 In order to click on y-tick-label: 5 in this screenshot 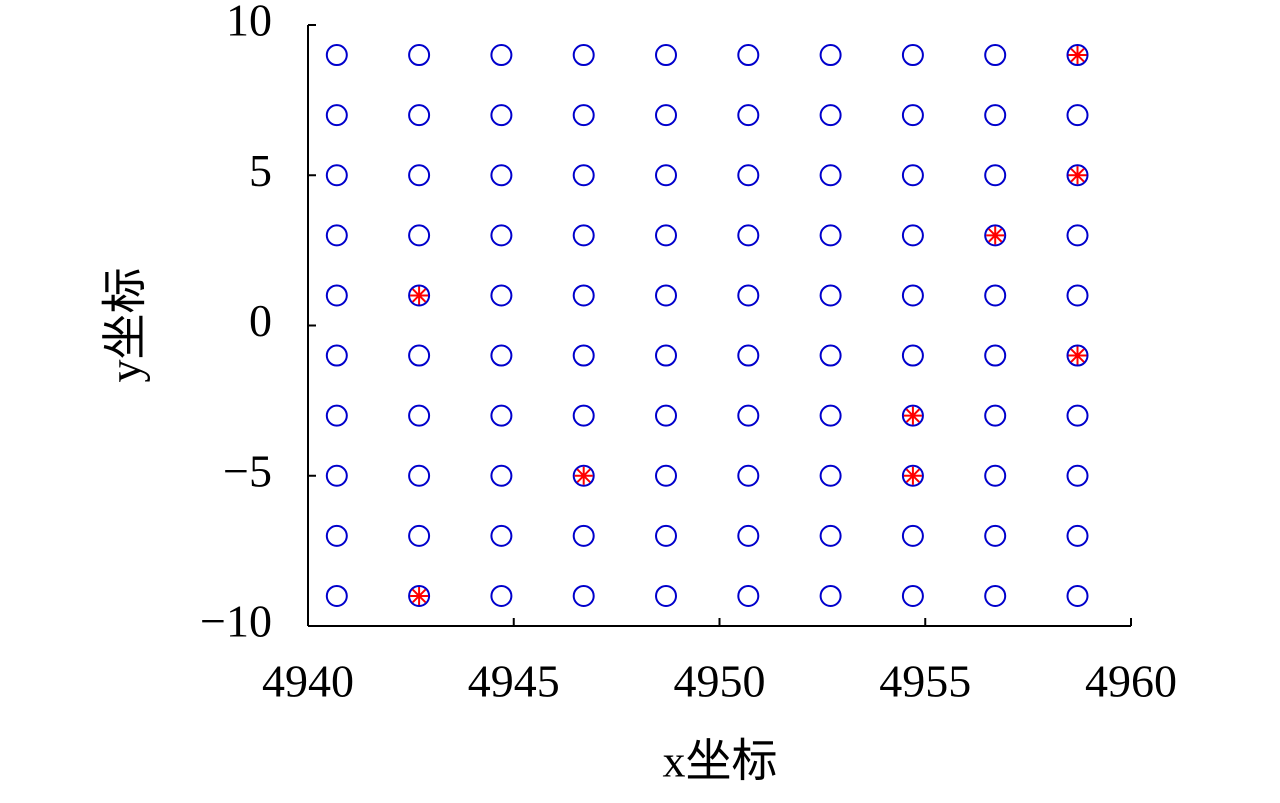, I will do `click(260, 170)`.